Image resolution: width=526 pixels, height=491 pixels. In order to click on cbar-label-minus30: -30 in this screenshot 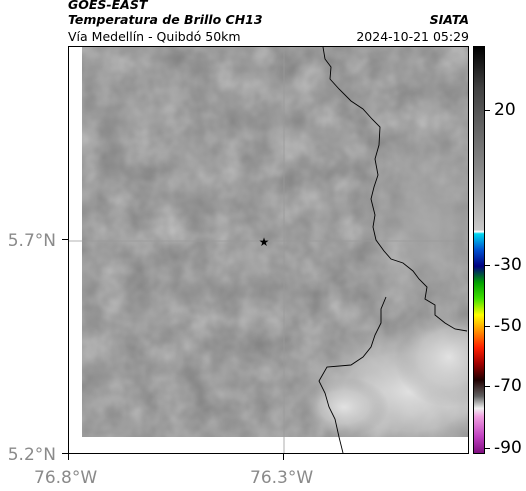, I will do `click(508, 265)`.